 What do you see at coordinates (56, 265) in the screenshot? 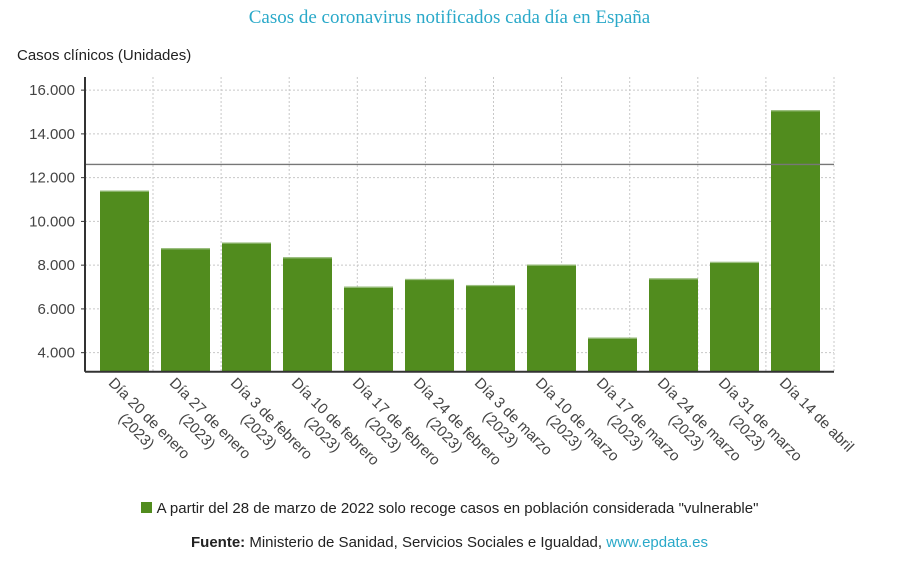
I see `y-tick-label: 8.000` at bounding box center [56, 265].